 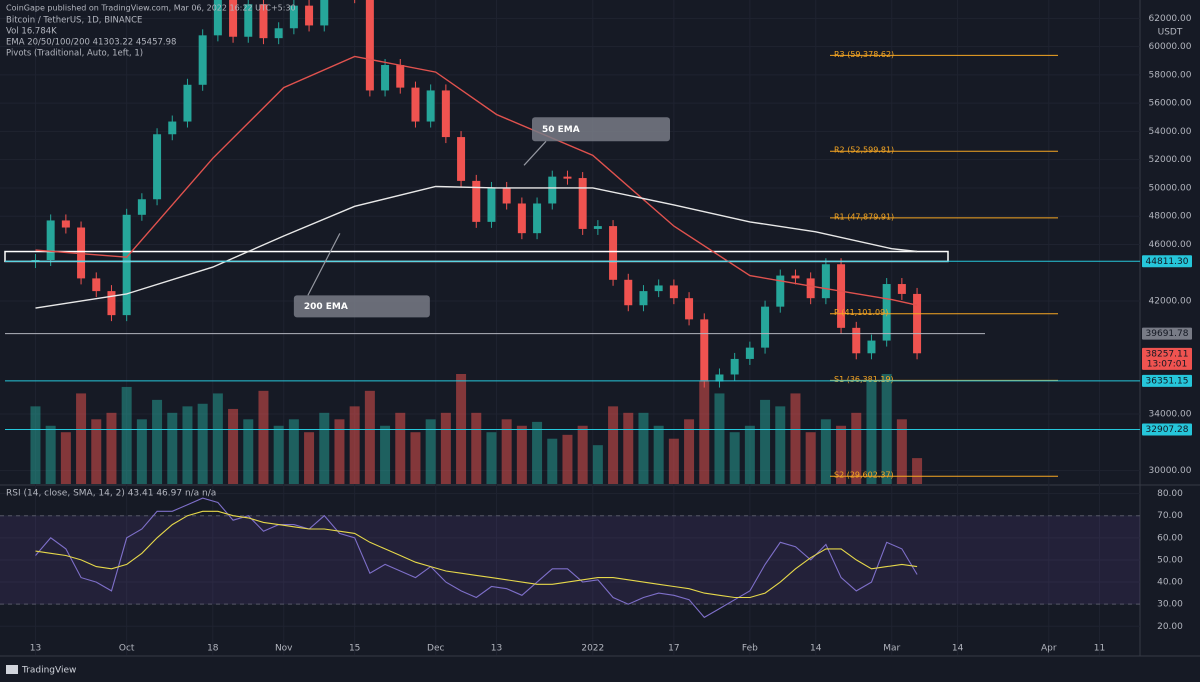 What do you see at coordinates (958, 649) in the screenshot?
I see `x-tick-label: 14` at bounding box center [958, 649].